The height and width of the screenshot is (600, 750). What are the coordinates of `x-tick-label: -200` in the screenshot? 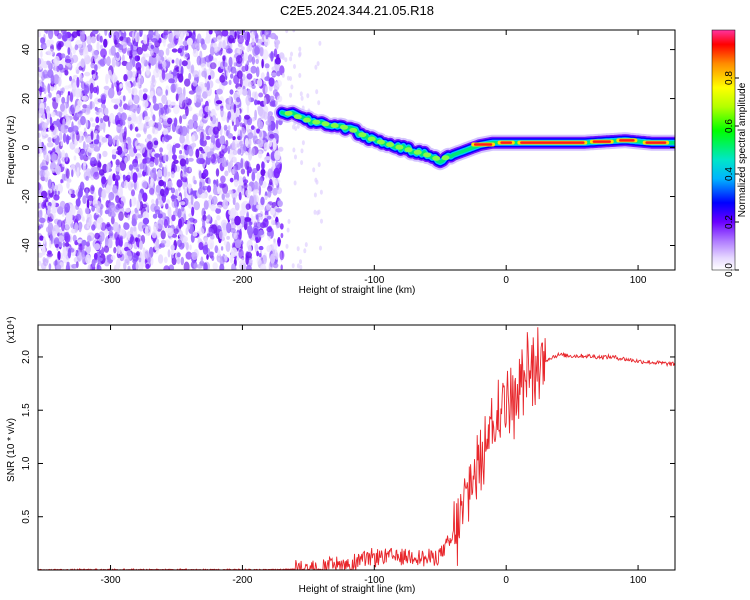 It's located at (242, 280).